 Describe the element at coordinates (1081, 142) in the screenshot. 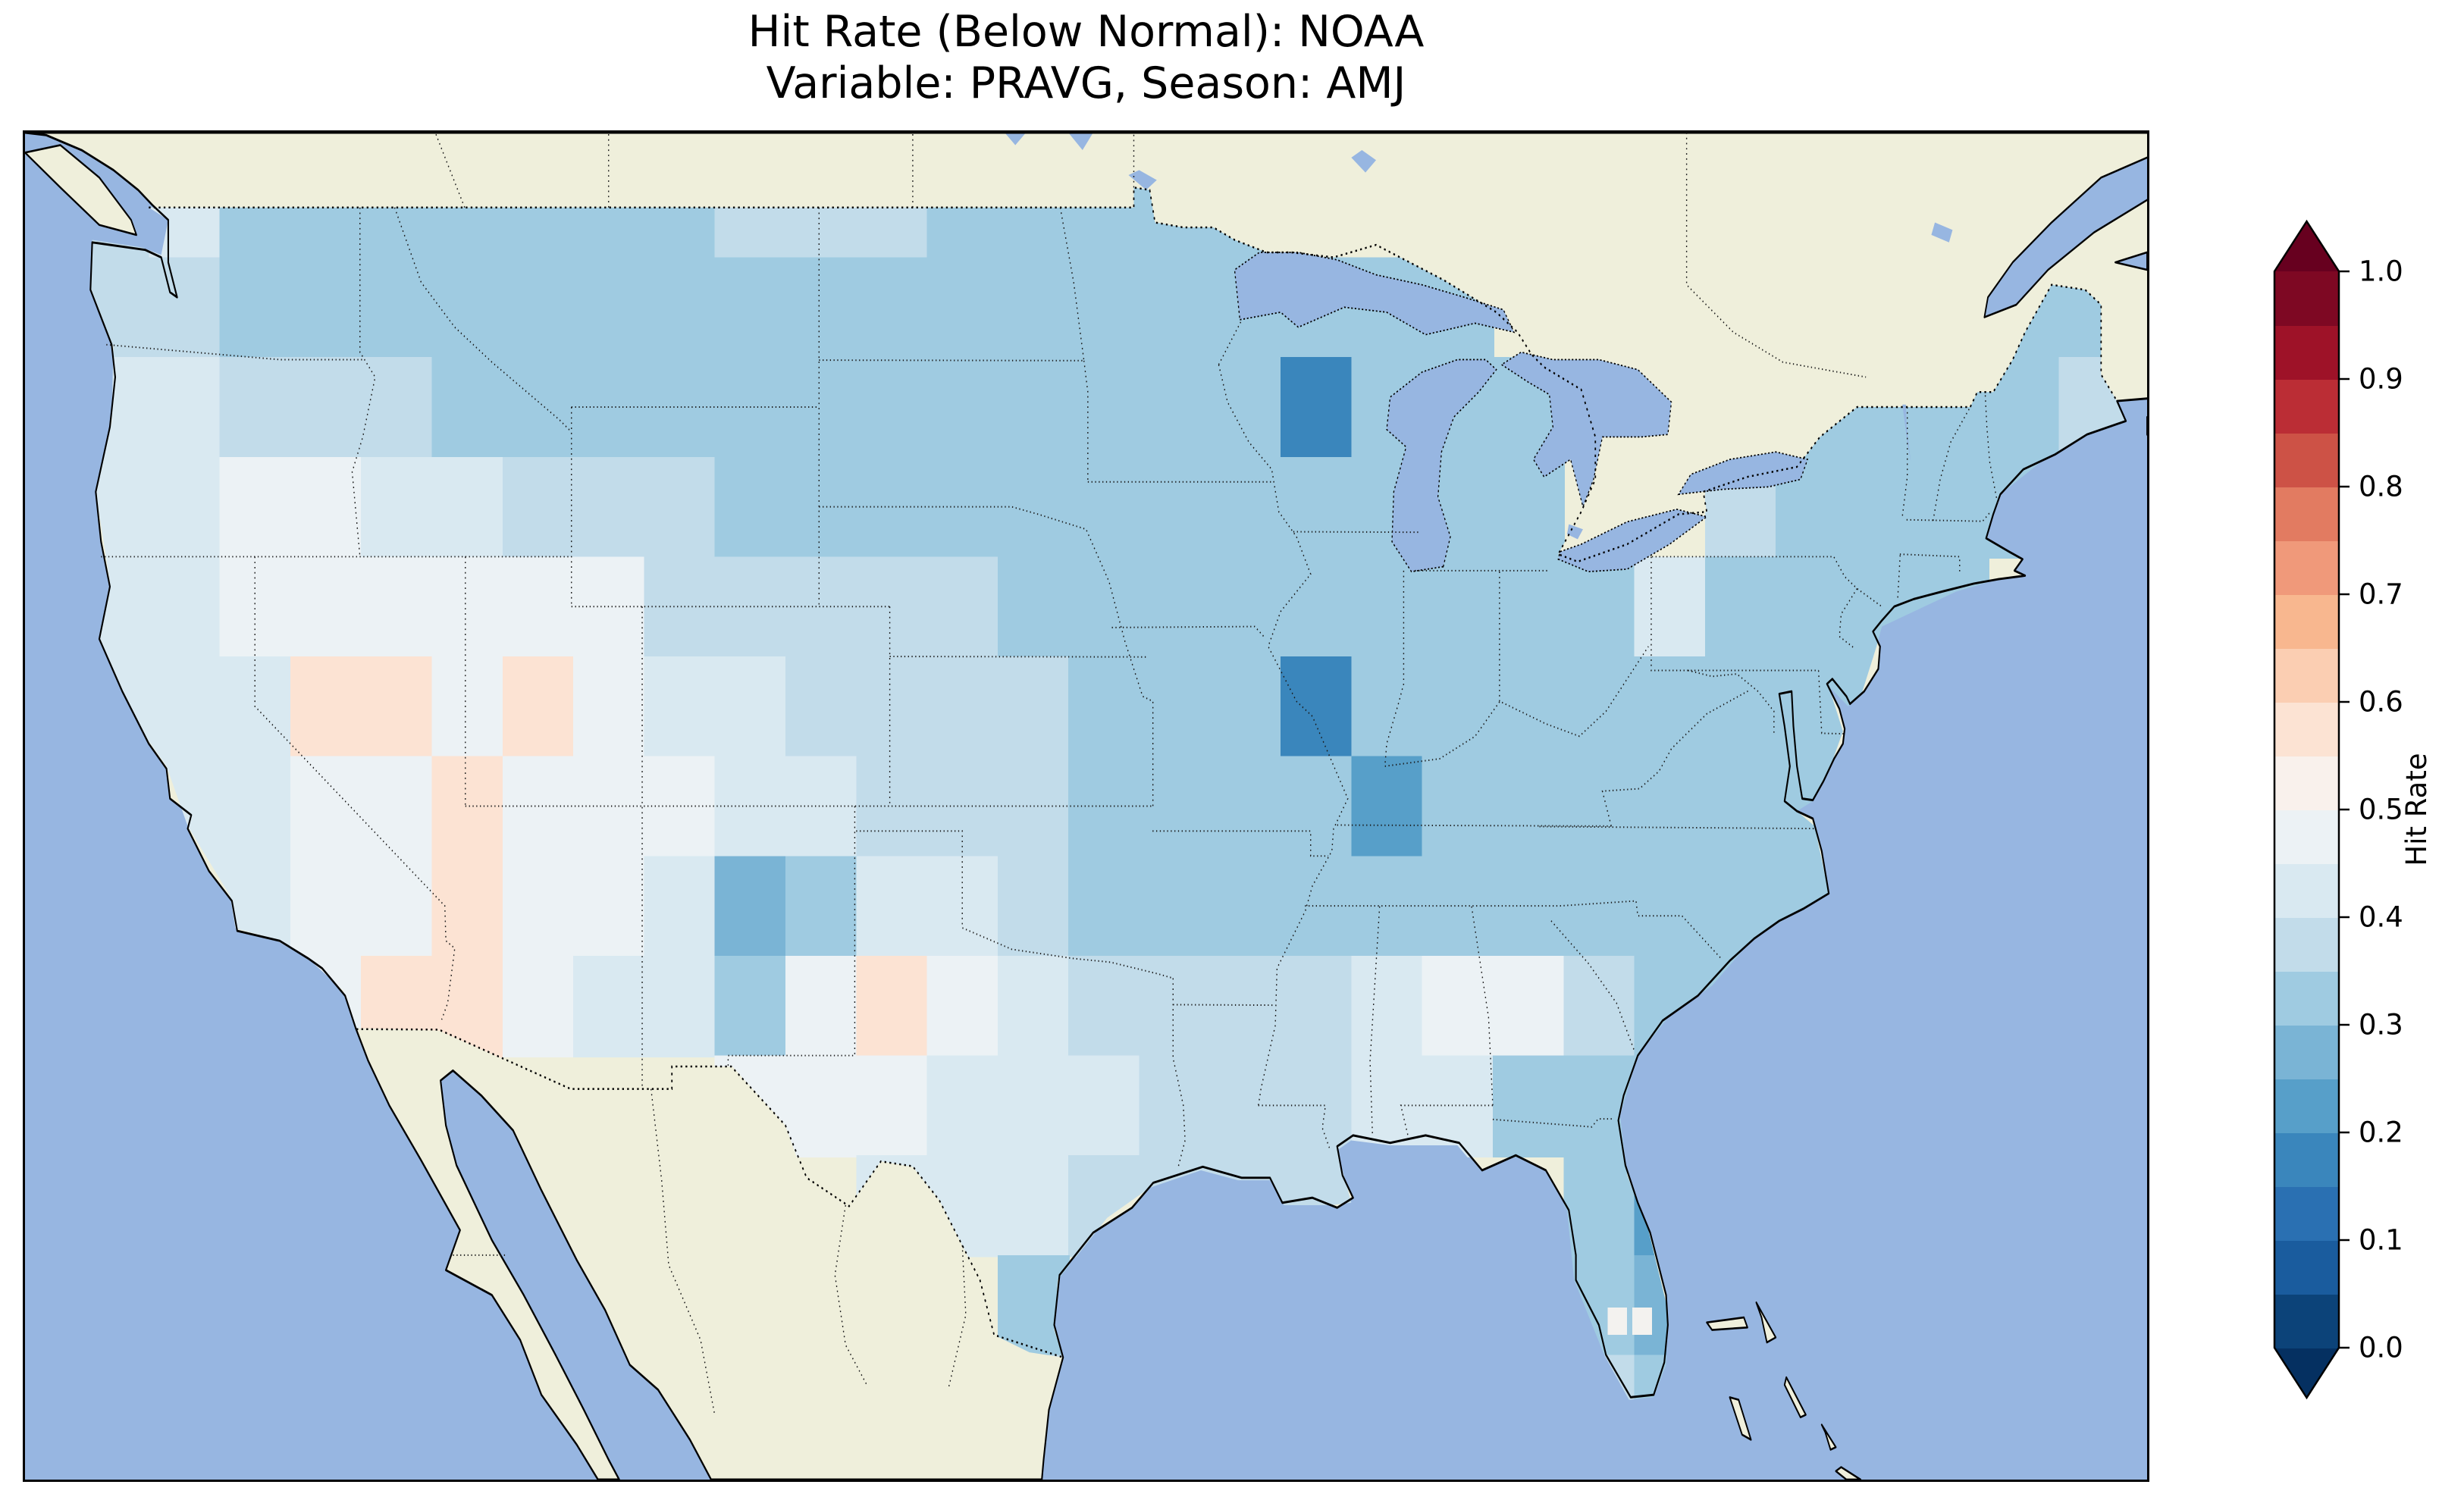

I see `lake-winnipeg-tip` at that location.